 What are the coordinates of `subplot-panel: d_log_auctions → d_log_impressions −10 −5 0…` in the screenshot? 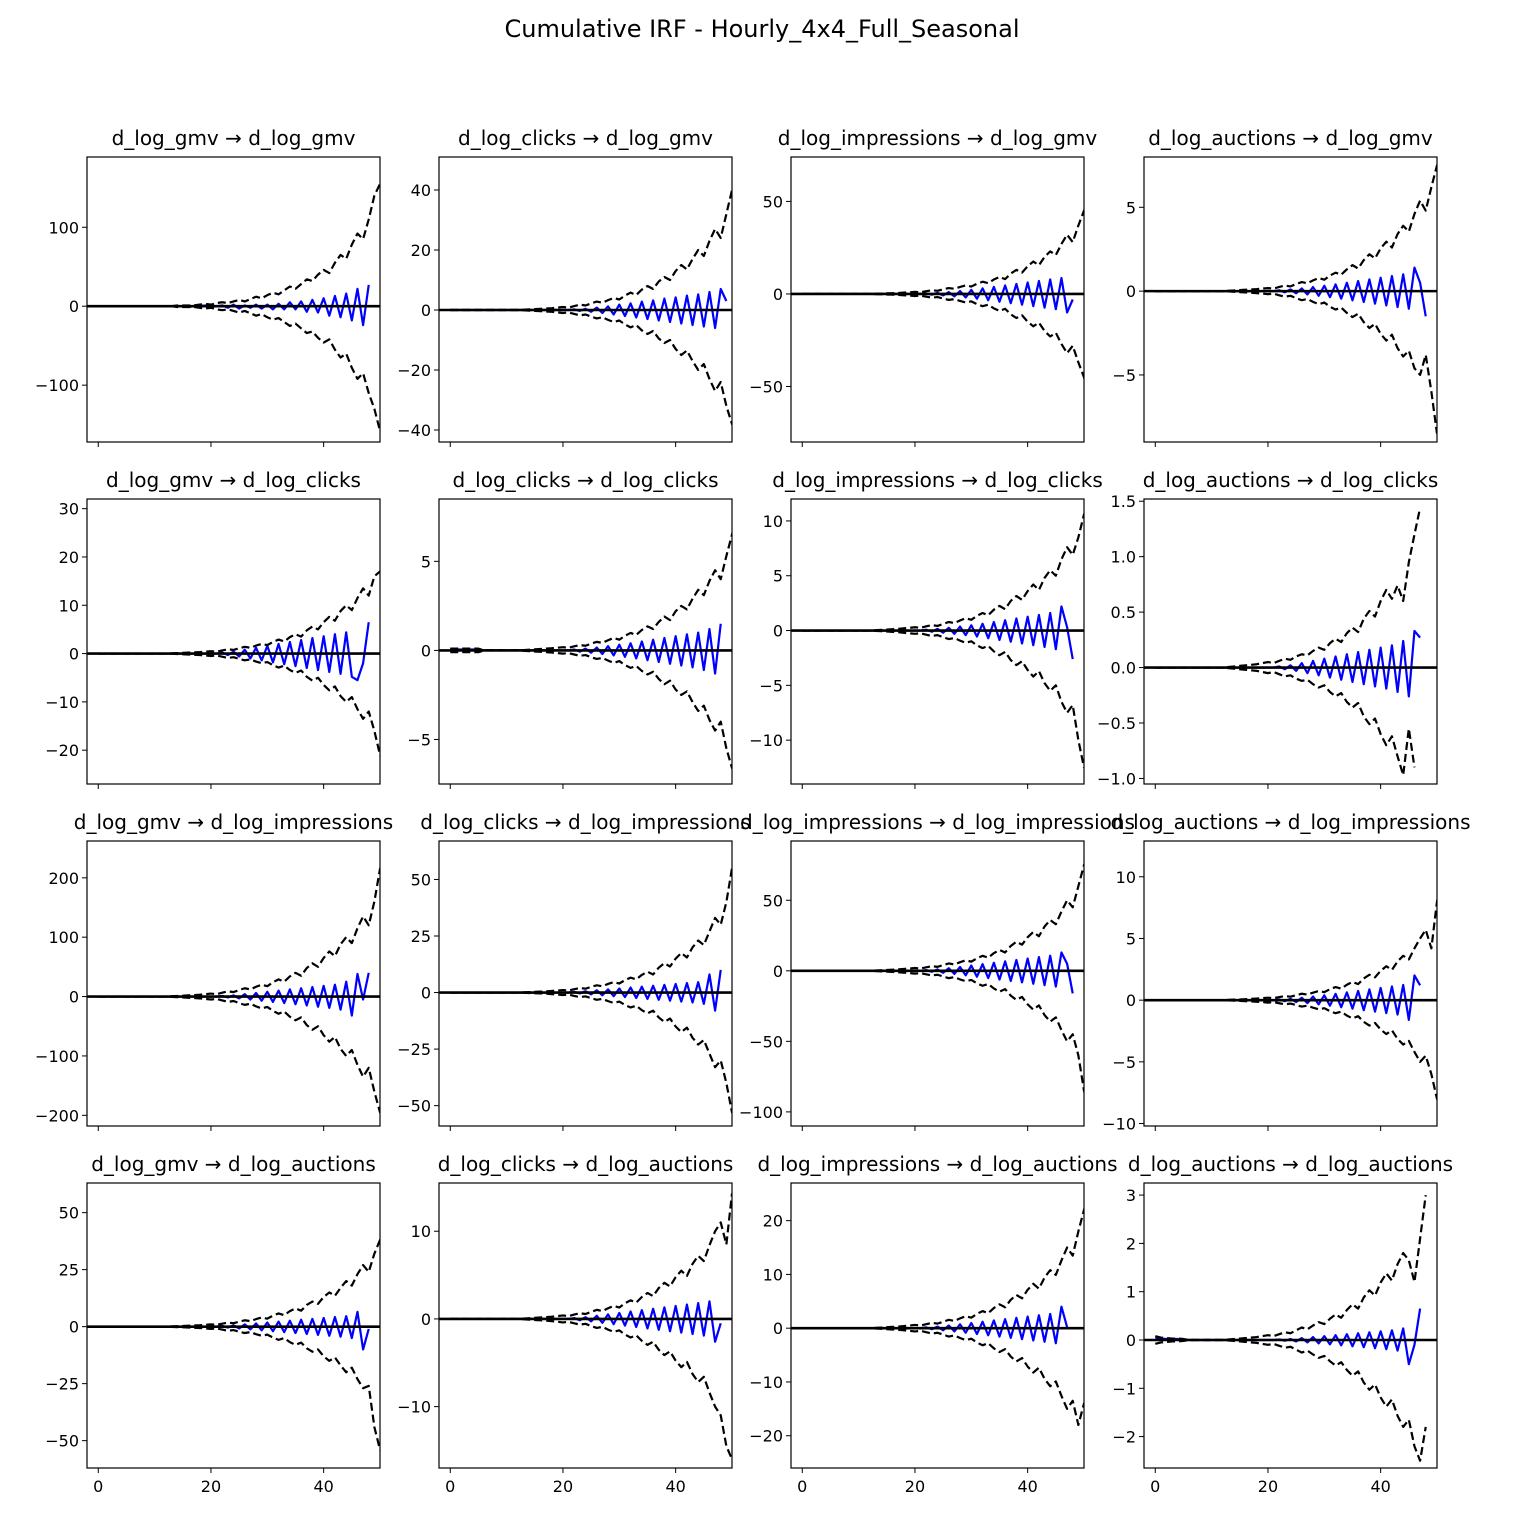 It's located at (1286, 972).